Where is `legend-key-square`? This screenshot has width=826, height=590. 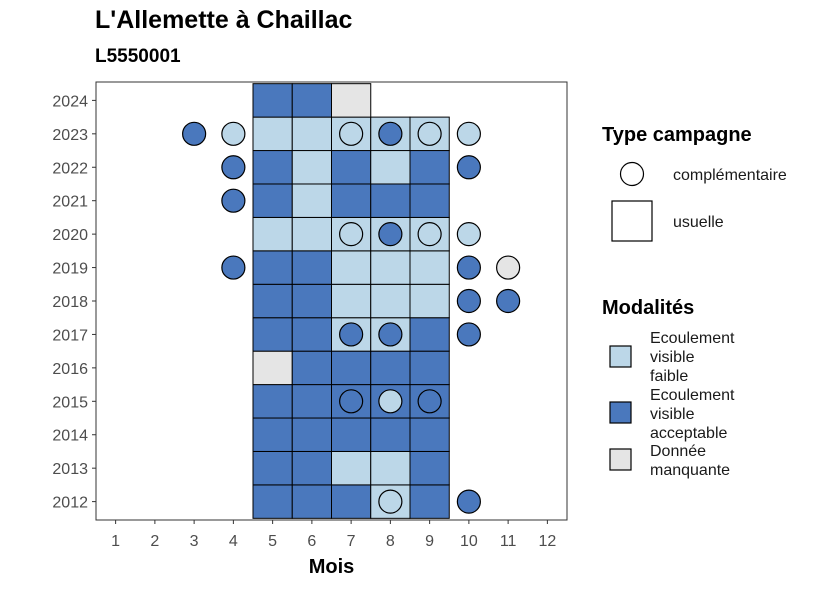
legend-key-square is located at coordinates (632, 221).